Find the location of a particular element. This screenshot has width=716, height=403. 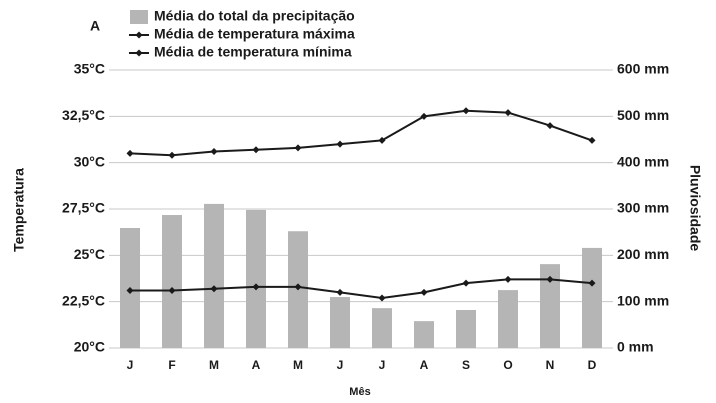

legend-label: Média de temperatura máxima is located at coordinates (254, 34).